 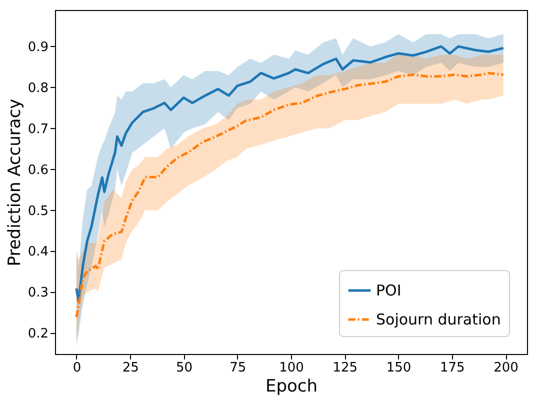 I want to click on y-tick-label: 0.7, so click(x=38, y=129).